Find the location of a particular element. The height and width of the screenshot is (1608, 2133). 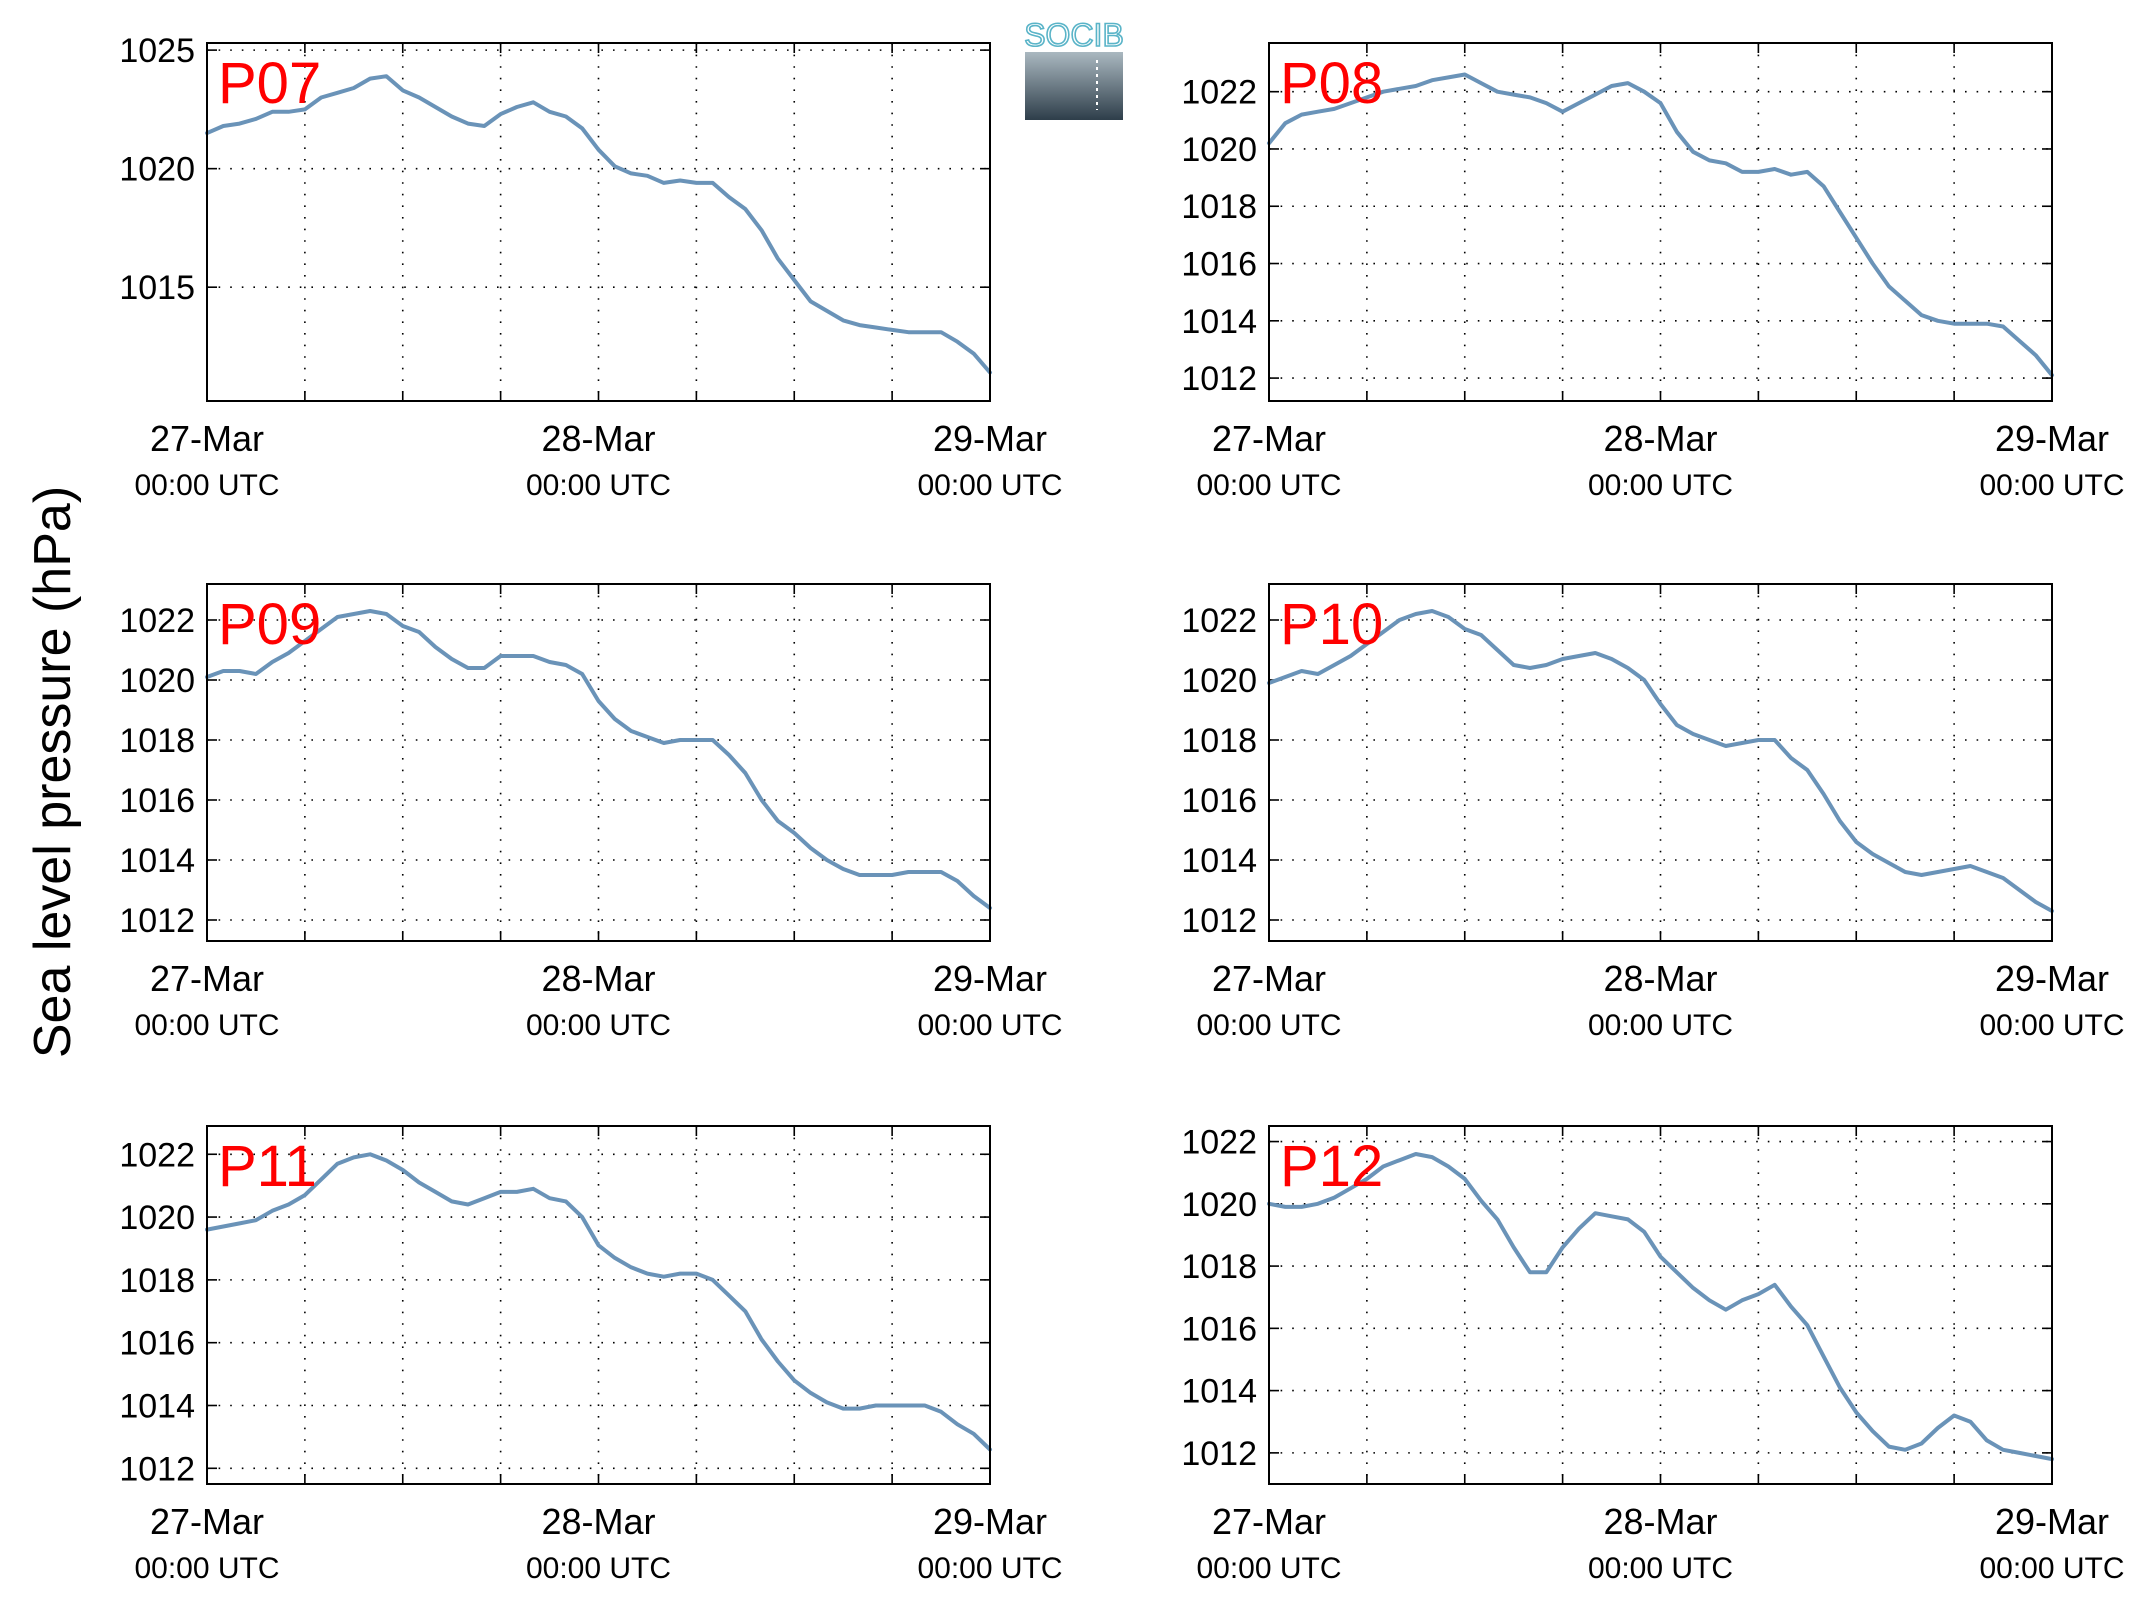

station-label: P07 is located at coordinates (269, 83).